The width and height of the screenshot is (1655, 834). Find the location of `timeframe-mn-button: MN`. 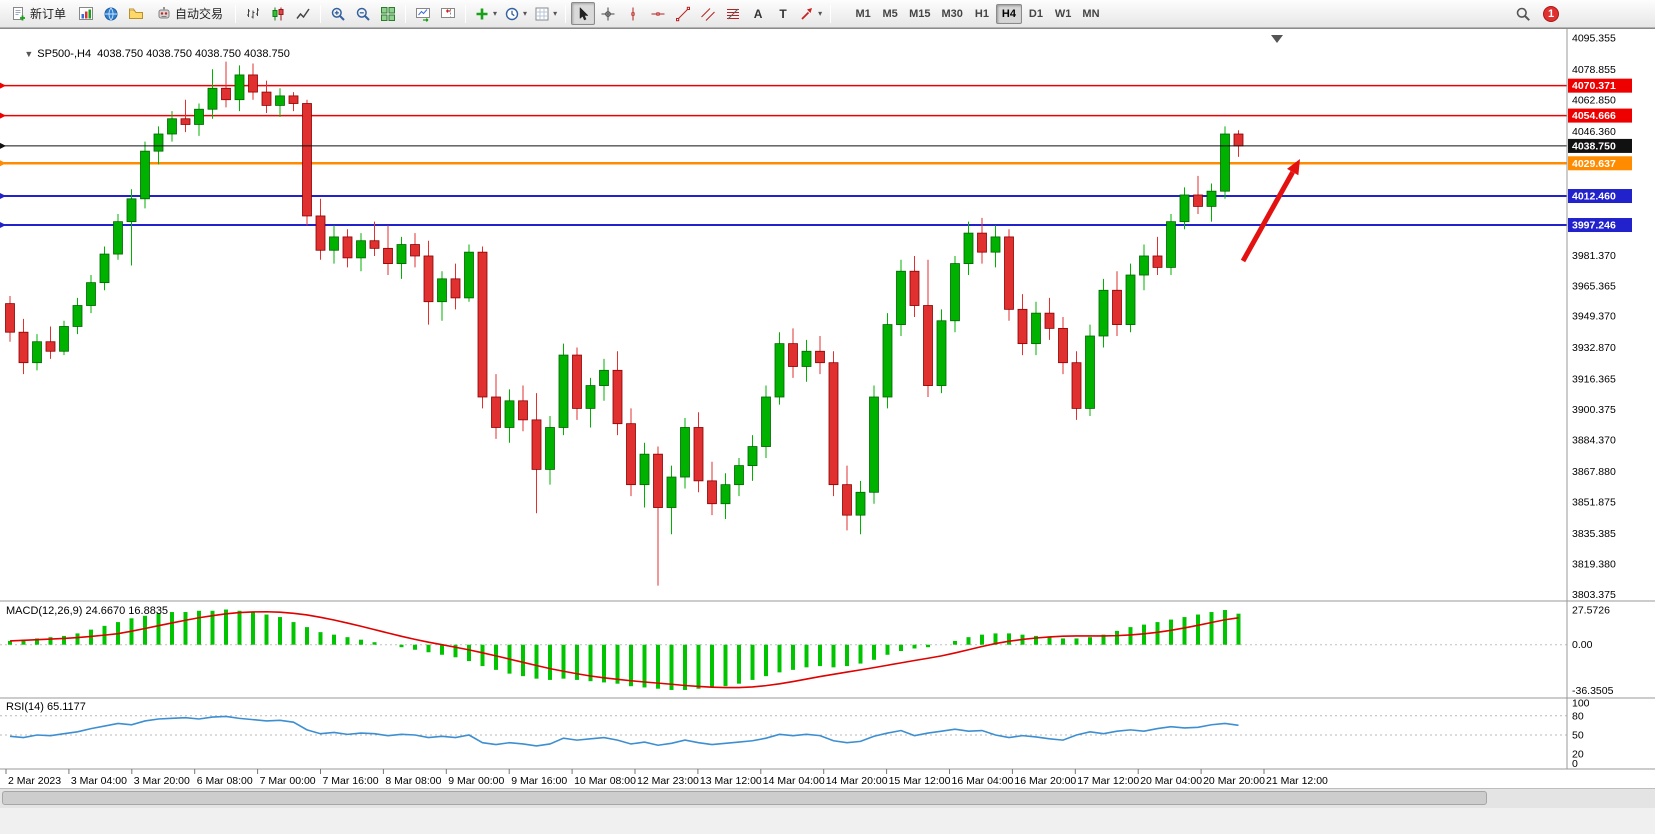

timeframe-mn-button: MN is located at coordinates (1090, 14).